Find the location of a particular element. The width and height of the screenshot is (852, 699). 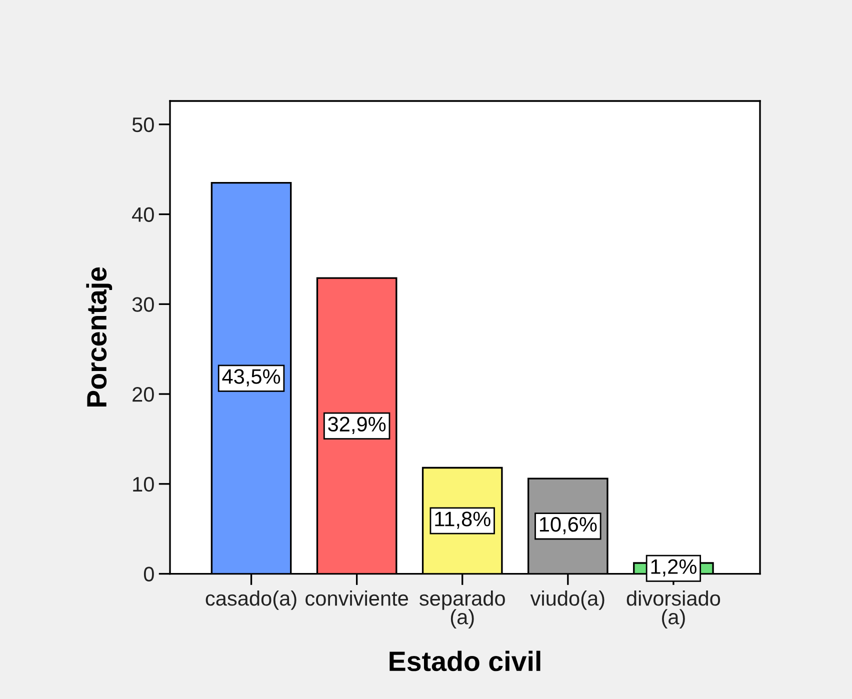

data-label: 1,2% is located at coordinates (673, 567).